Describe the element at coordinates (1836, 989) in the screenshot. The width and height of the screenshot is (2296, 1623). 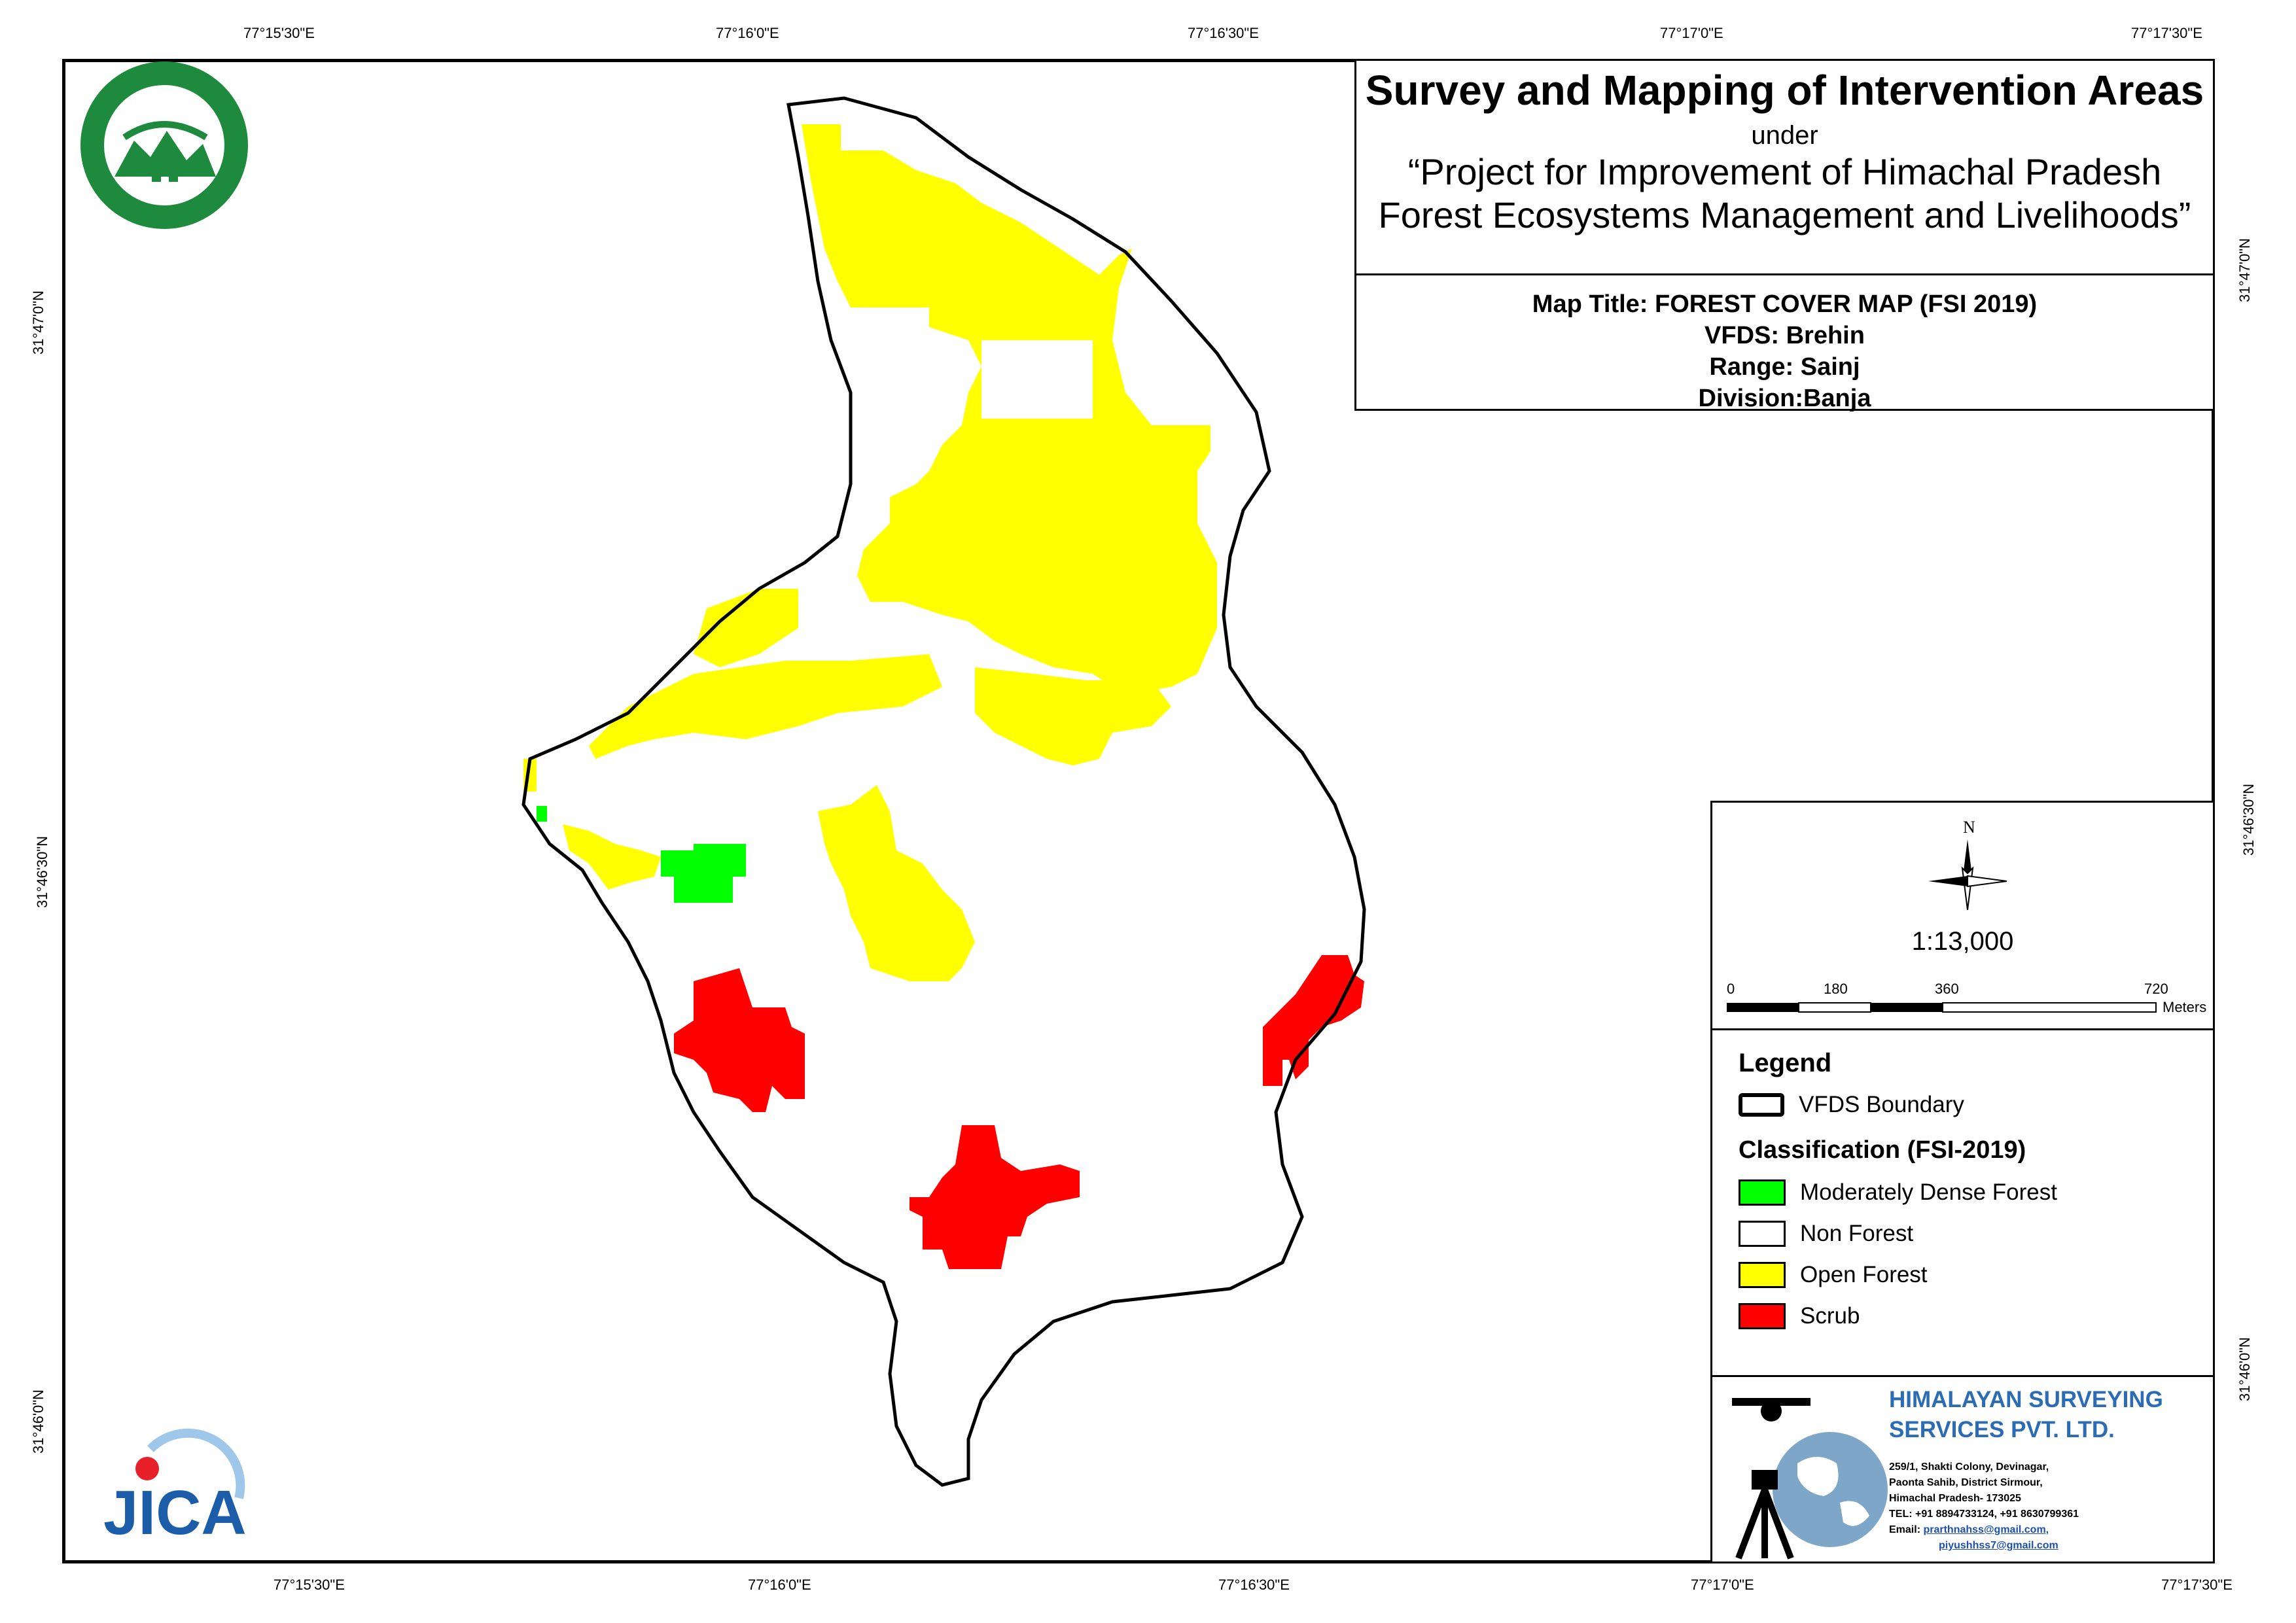
I see `scale-tick-180: 180` at that location.